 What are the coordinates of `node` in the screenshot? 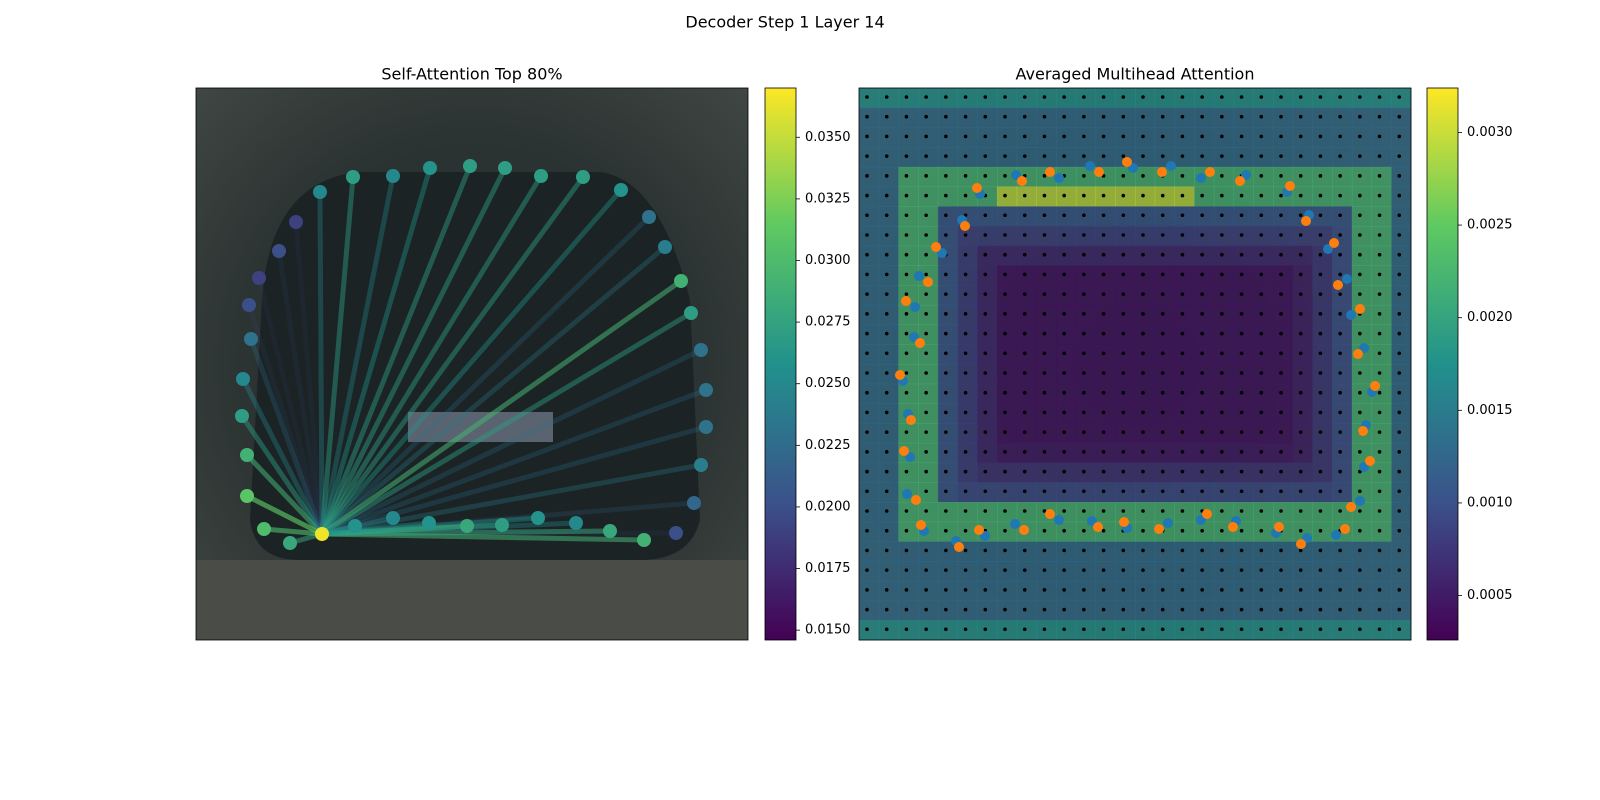 It's located at (541, 176).